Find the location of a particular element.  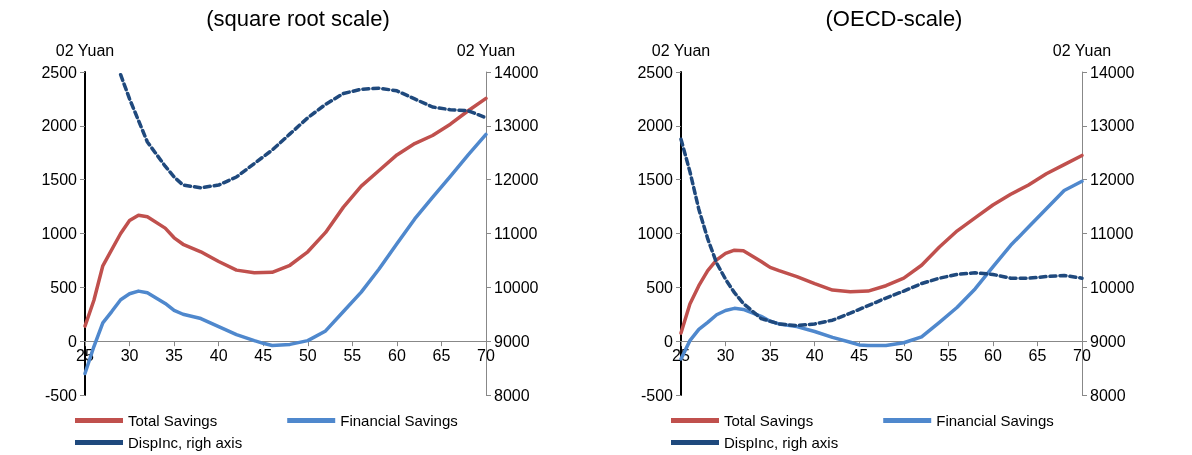

chart-title: (square root scale) is located at coordinates (298, 18).